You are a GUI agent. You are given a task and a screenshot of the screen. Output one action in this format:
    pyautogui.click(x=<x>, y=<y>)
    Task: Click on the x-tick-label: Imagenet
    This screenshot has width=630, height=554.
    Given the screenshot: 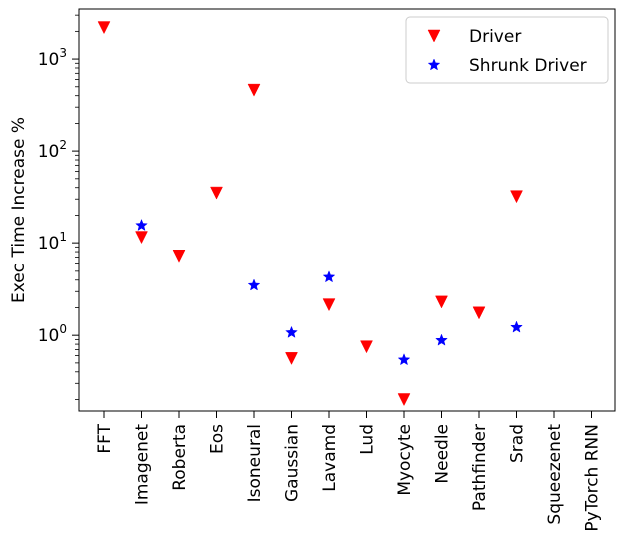 What is the action you would take?
    pyautogui.click(x=143, y=464)
    